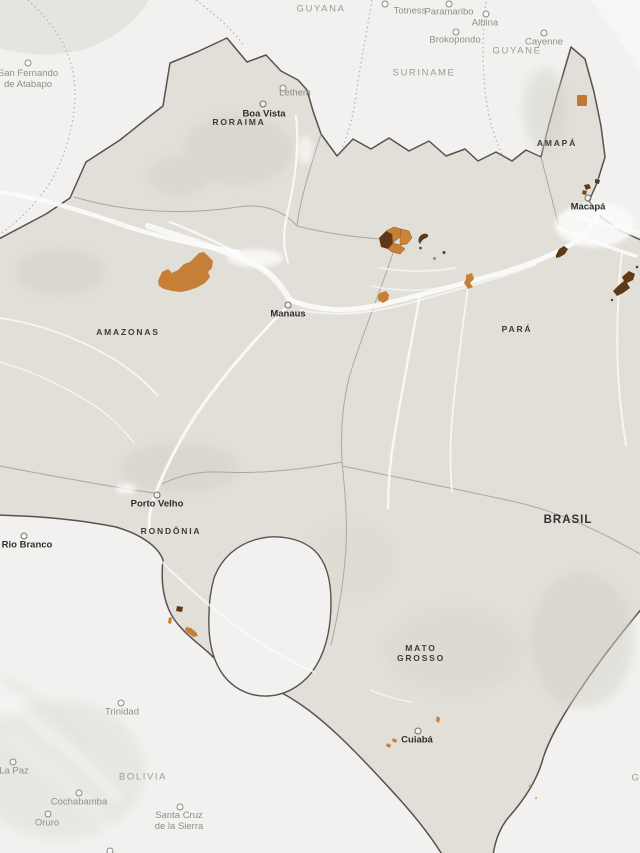  I want to click on bolivia-intrusion, so click(270, 616).